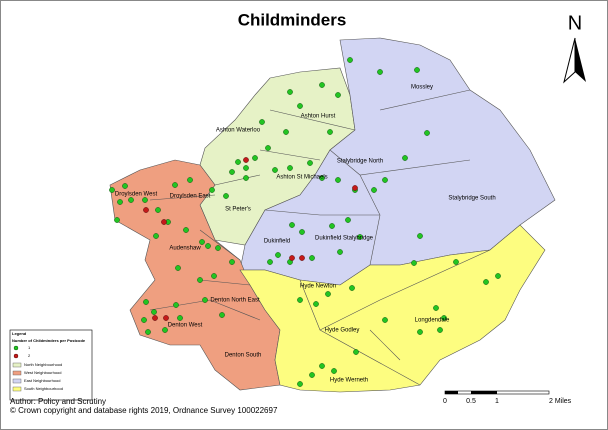  I want to click on legend-label: North Neighbourhood, so click(43, 364).